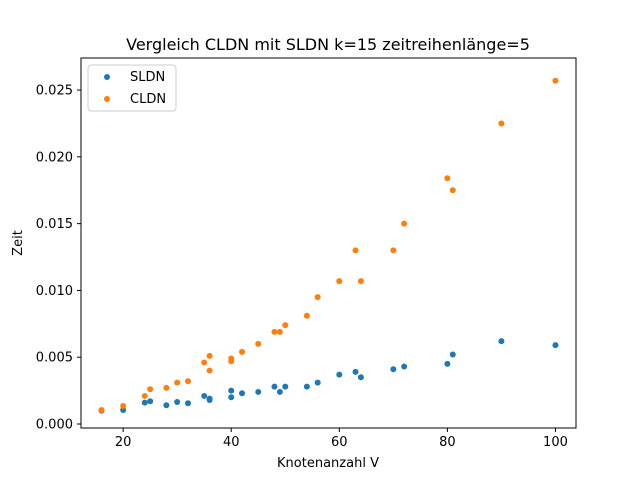 The width and height of the screenshot is (640, 480). What do you see at coordinates (58, 258) in the screenshot?
I see `y-axis-ticks: 0.000 0.005 0.010 0.015 0.020 0.025` at bounding box center [58, 258].